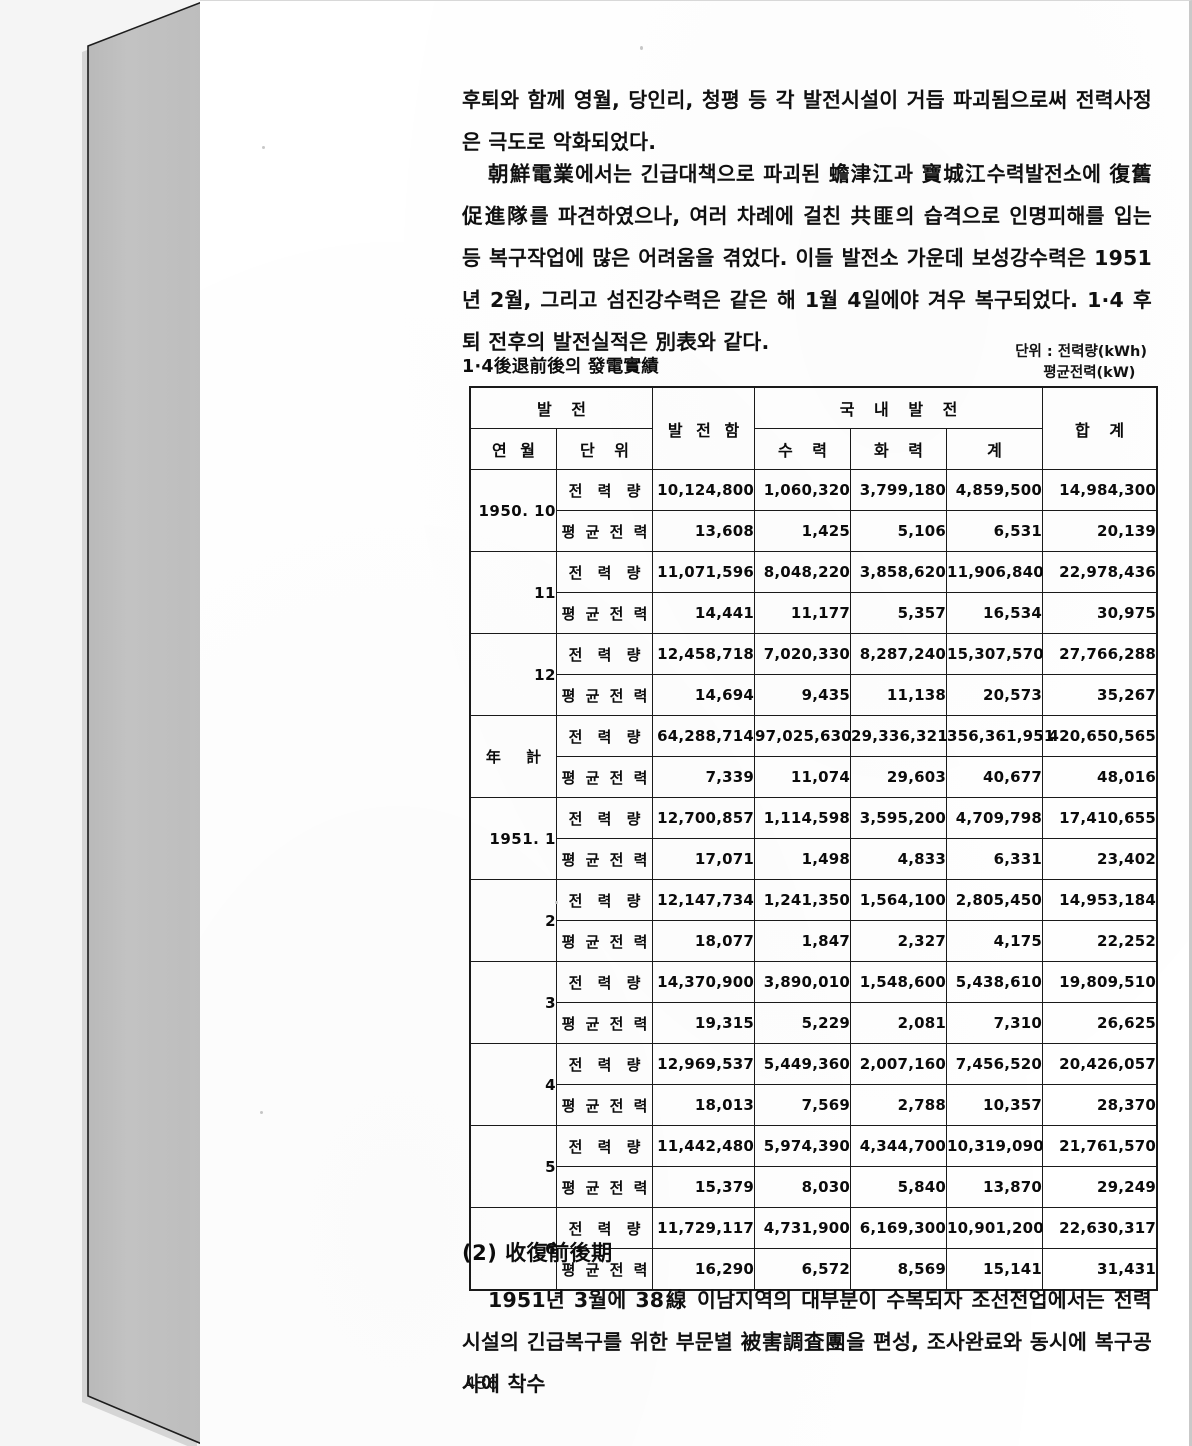 The height and width of the screenshot is (1446, 1192). I want to click on row-period-label: 4, so click(513, 1084).